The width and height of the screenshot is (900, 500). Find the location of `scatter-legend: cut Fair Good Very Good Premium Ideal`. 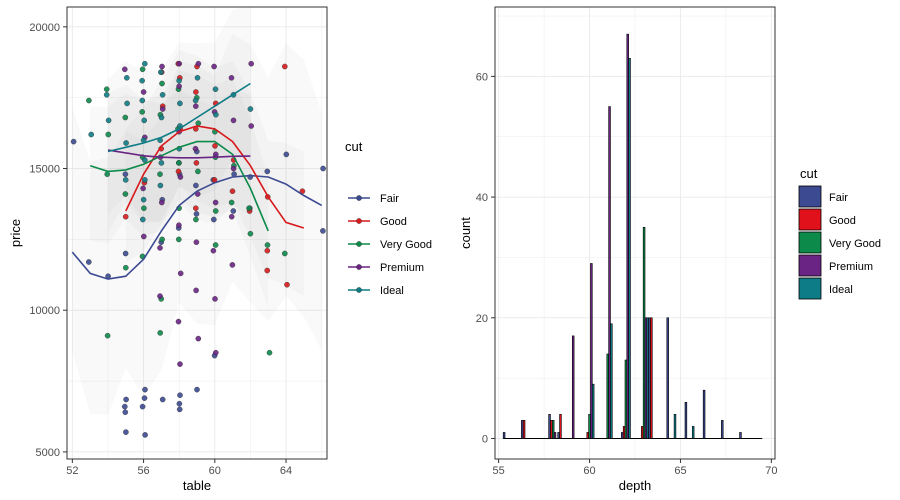

scatter-legend: cut Fair Good Very Good Premium Ideal is located at coordinates (388, 218).